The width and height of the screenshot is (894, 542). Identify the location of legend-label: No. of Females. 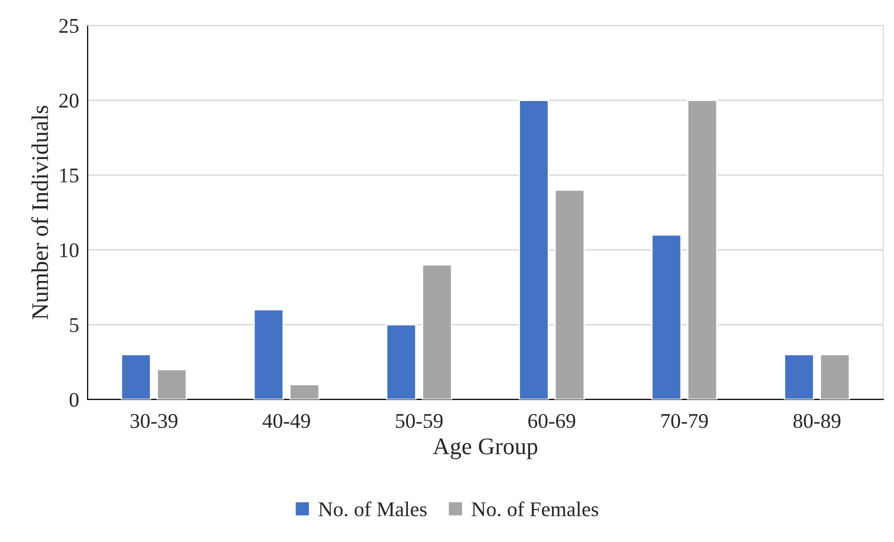
(535, 508).